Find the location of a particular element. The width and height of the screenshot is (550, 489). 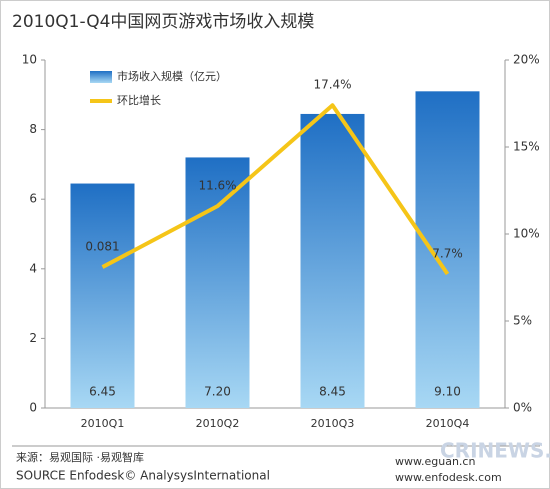

x-tick-label: 2010Q2 is located at coordinates (218, 423).